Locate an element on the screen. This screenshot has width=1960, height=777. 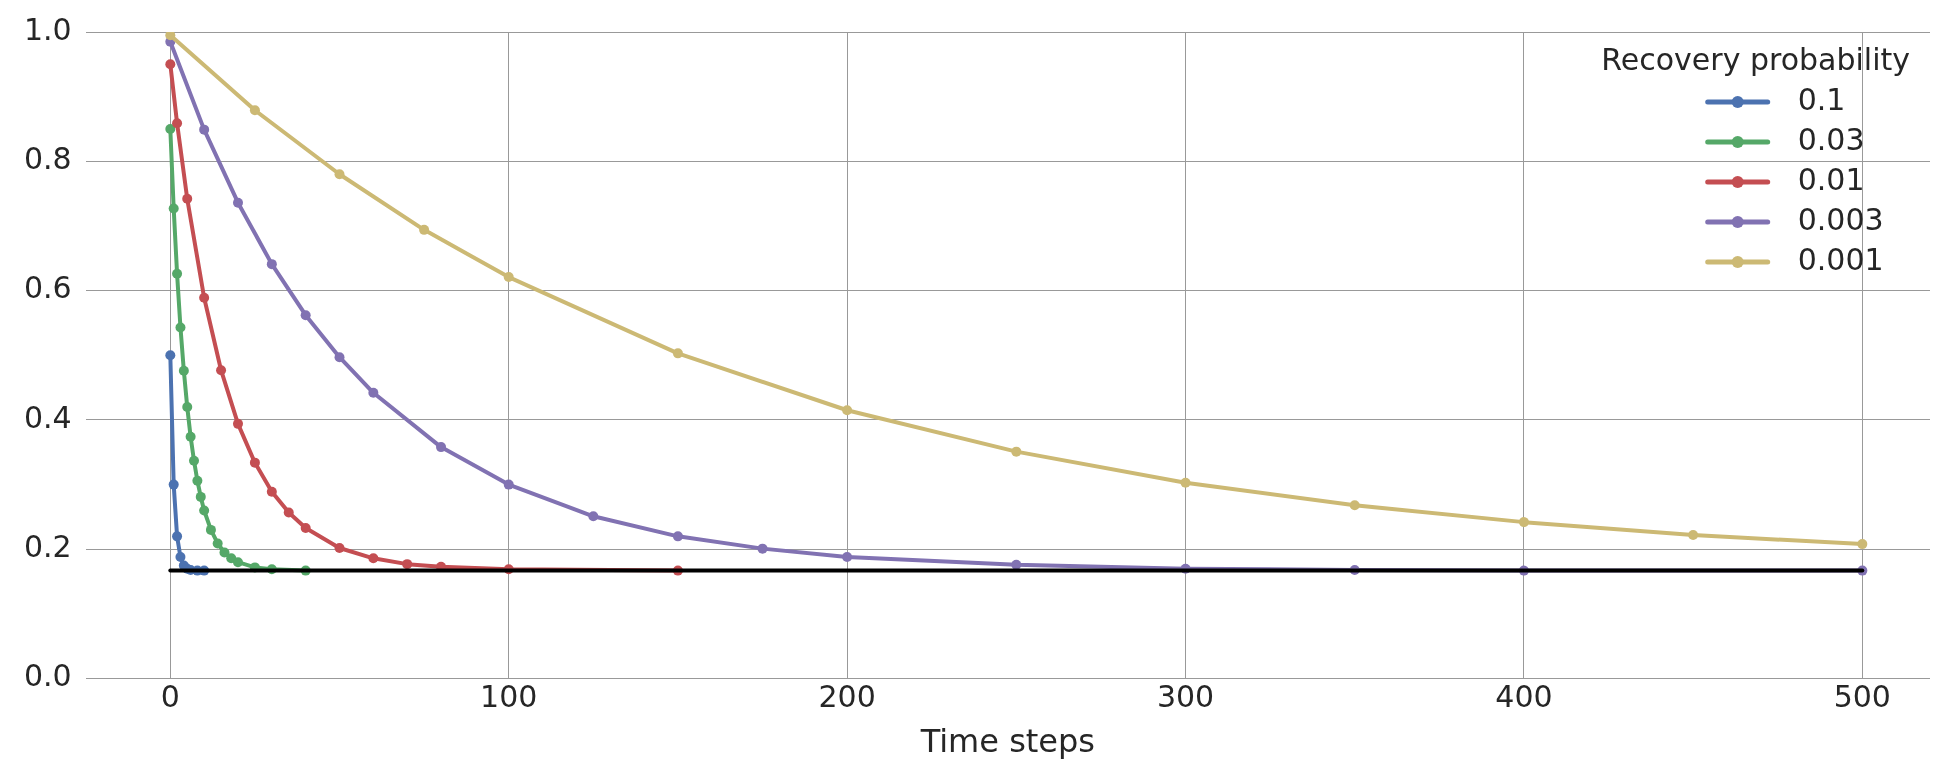
x-axis-title: Time steps is located at coordinates (1007, 741).